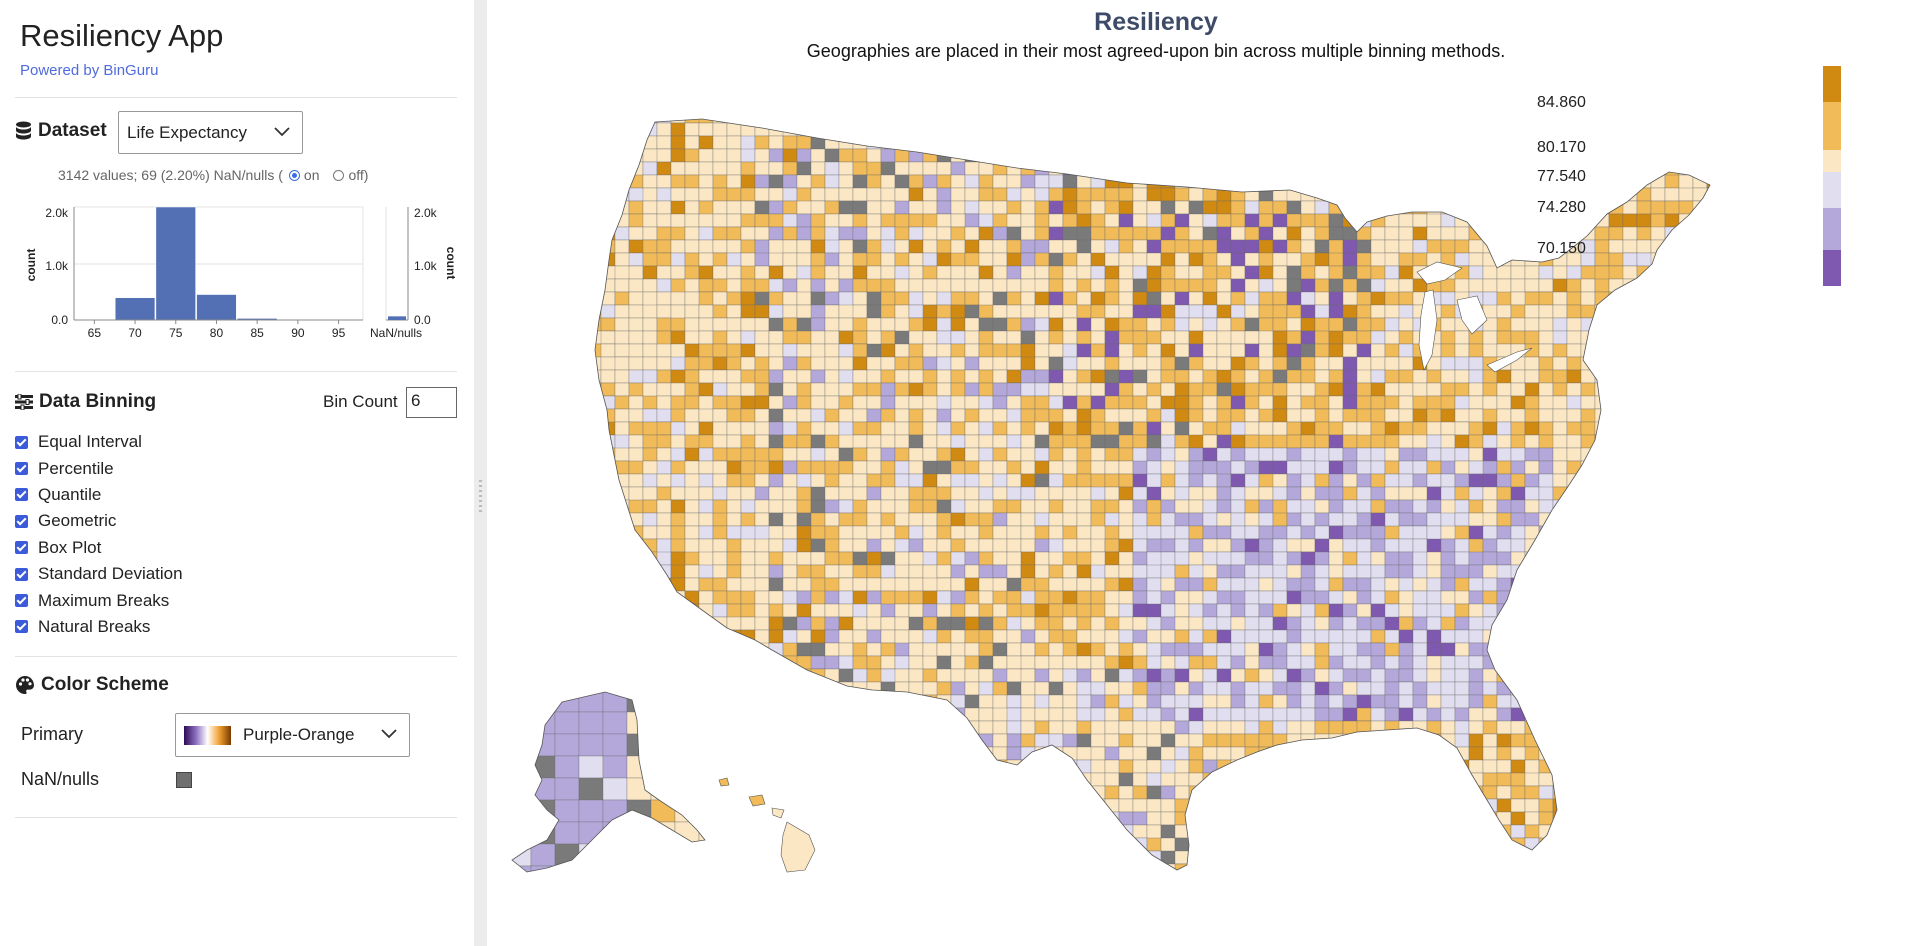 This screenshot has height=946, width=1914. What do you see at coordinates (591, 723) in the screenshot?
I see `borough-cell` at bounding box center [591, 723].